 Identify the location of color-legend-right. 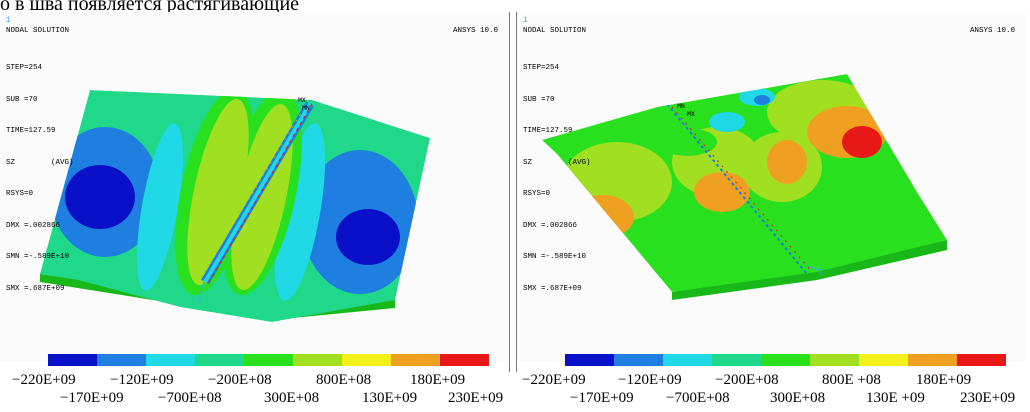
(785, 360).